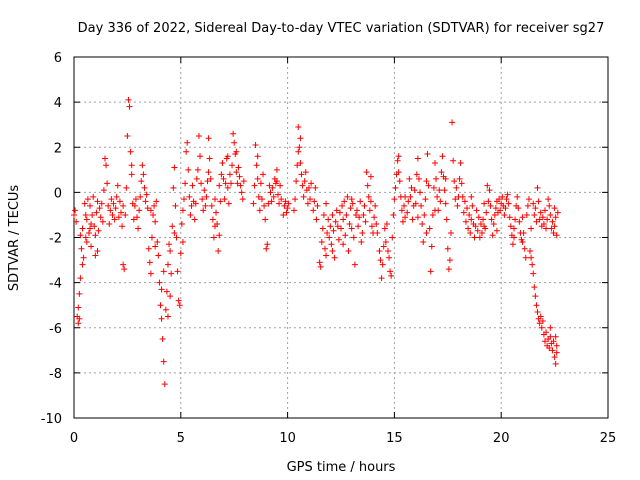  What do you see at coordinates (58, 103) in the screenshot?
I see `y-tick-label: 4` at bounding box center [58, 103].